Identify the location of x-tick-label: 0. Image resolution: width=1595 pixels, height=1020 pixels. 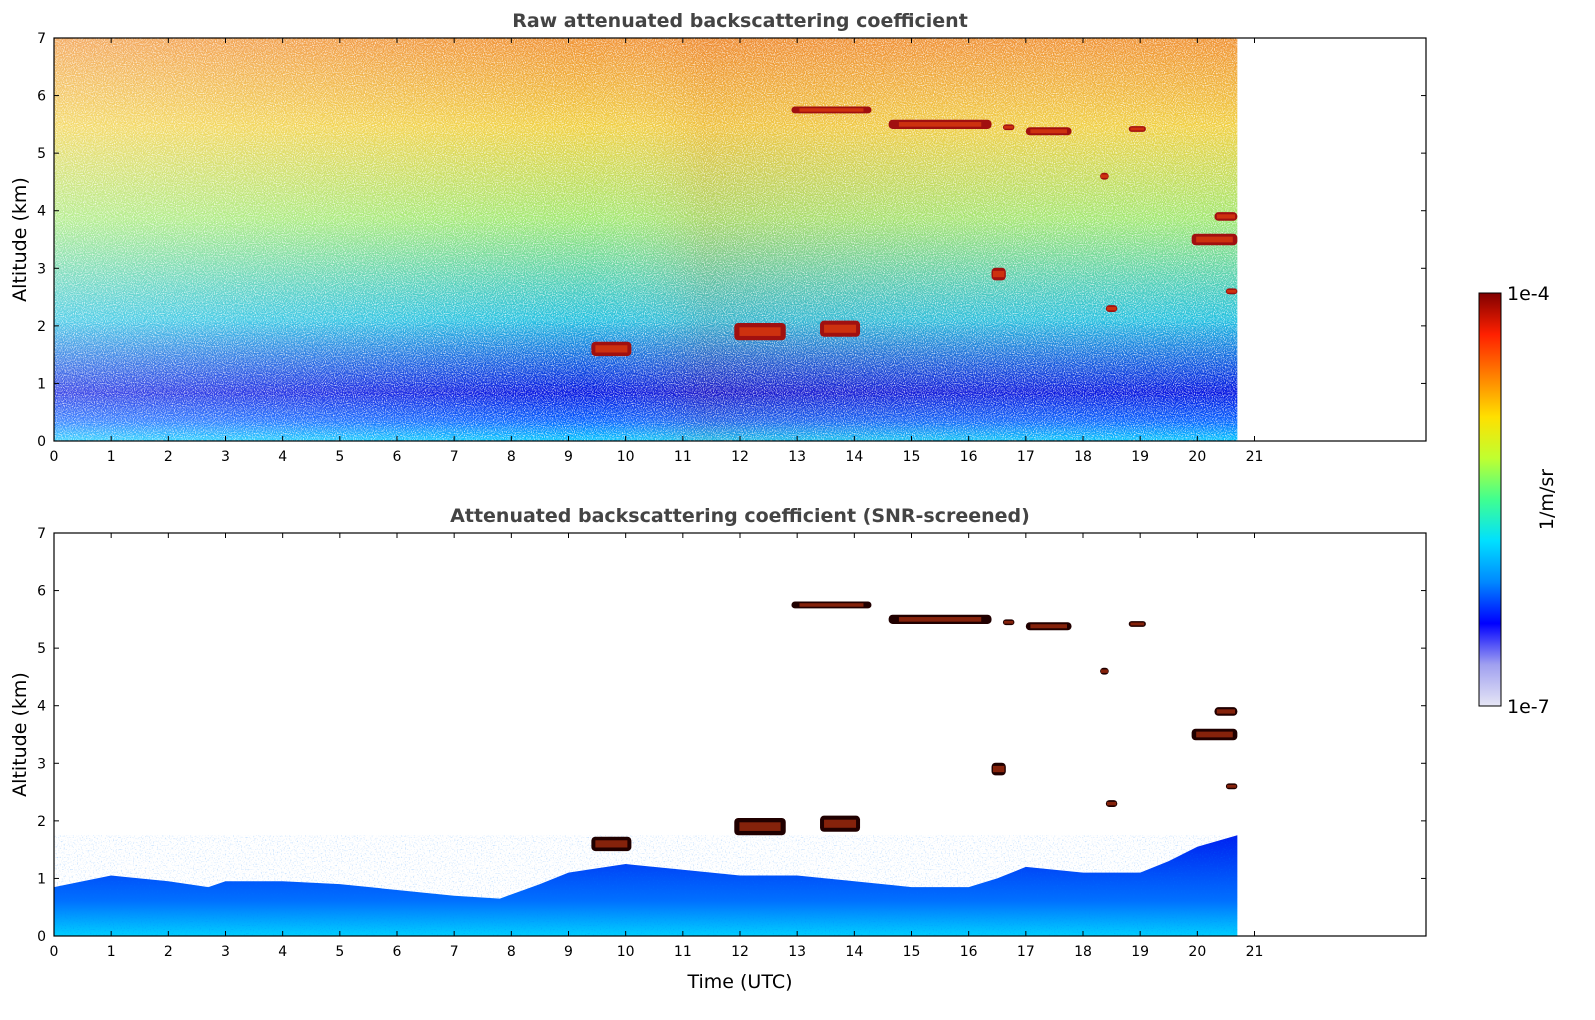
(54, 457).